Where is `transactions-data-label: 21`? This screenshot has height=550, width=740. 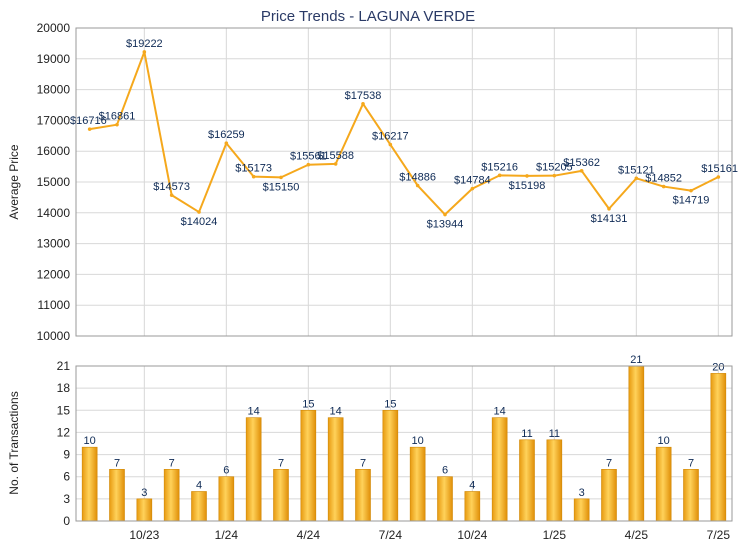
transactions-data-label: 21 is located at coordinates (636, 360).